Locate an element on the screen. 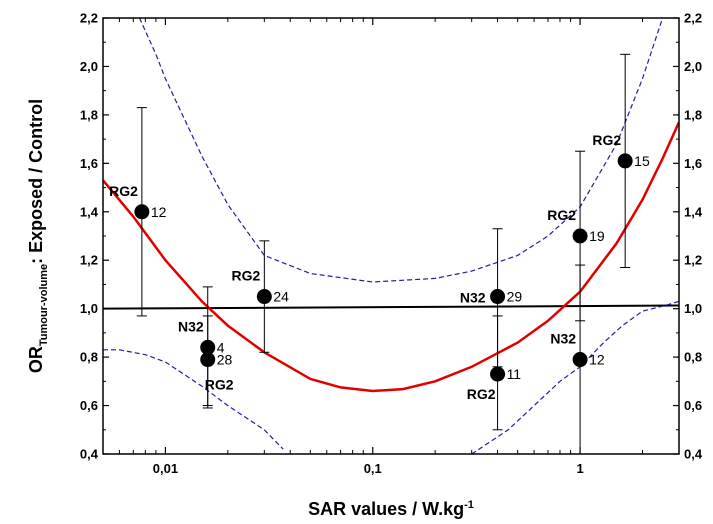 This screenshot has width=713, height=524. point-n-label: 24 is located at coordinates (281, 297).